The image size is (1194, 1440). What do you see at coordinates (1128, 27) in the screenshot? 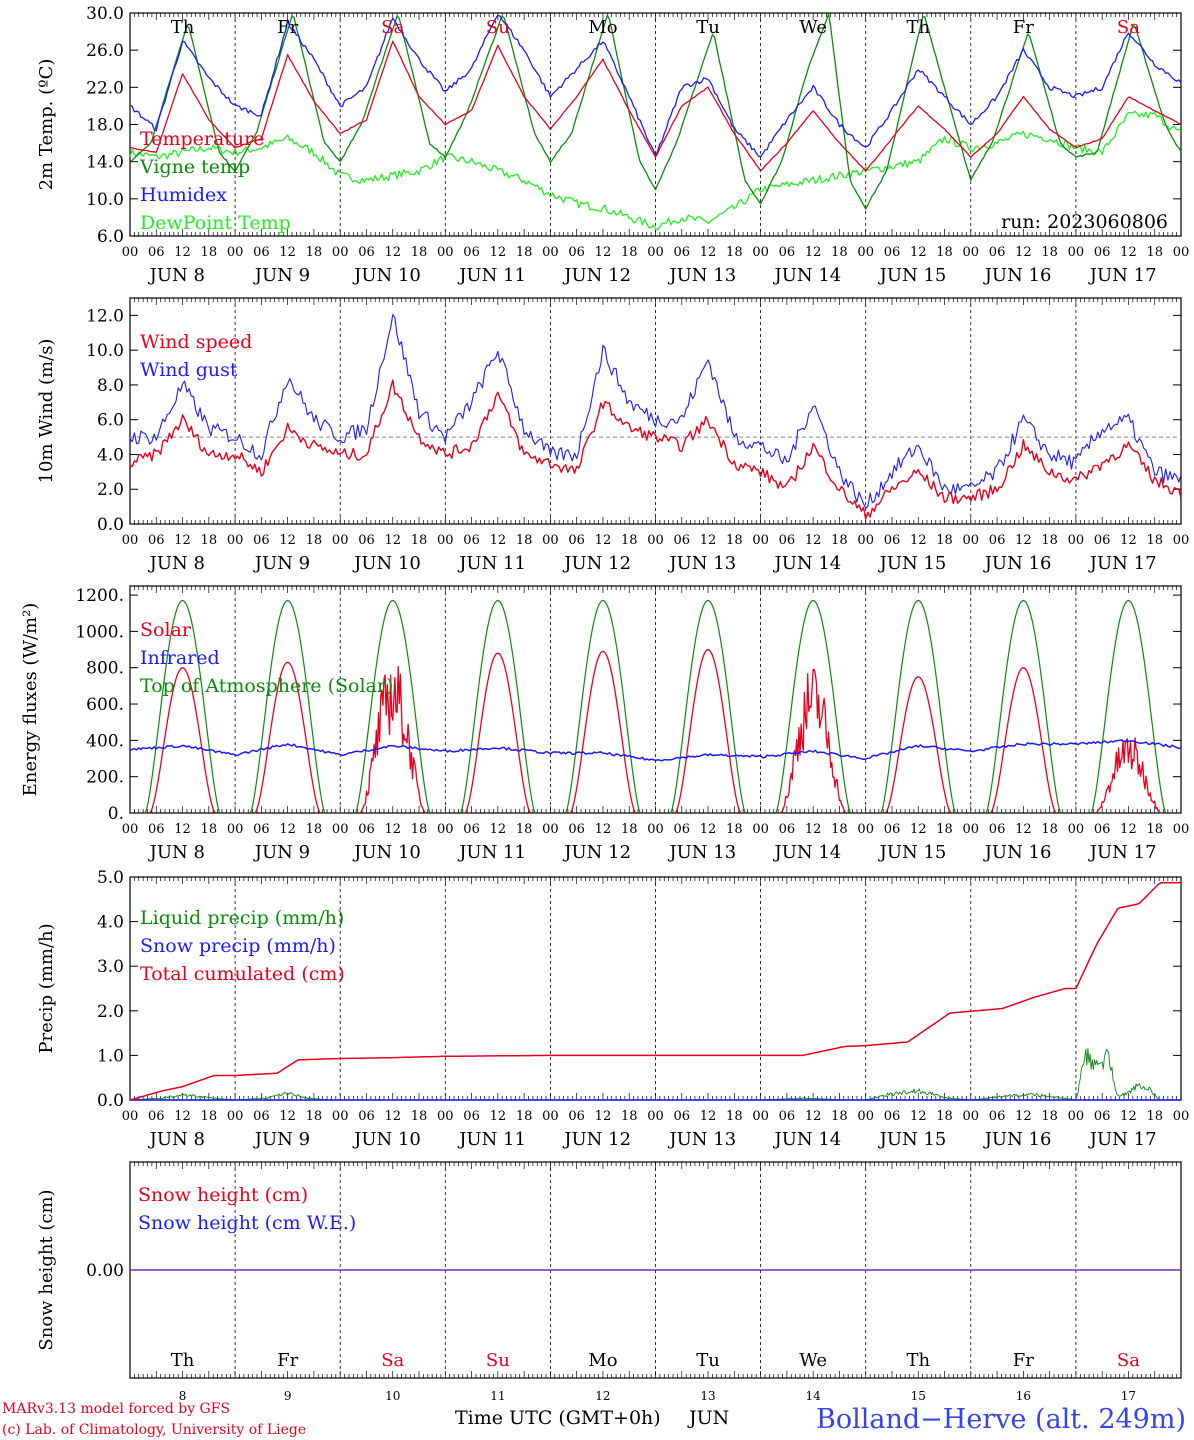
I see `temp-panel-day-abbr: Sa` at bounding box center [1128, 27].